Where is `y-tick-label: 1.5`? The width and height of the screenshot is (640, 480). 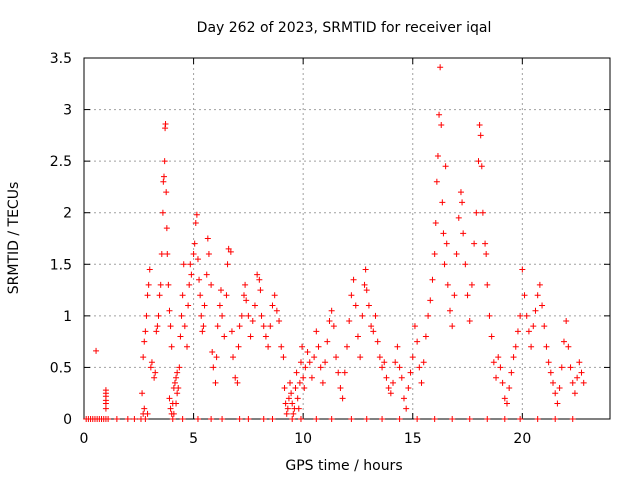
y-tick-label: 1.5 is located at coordinates (61, 265).